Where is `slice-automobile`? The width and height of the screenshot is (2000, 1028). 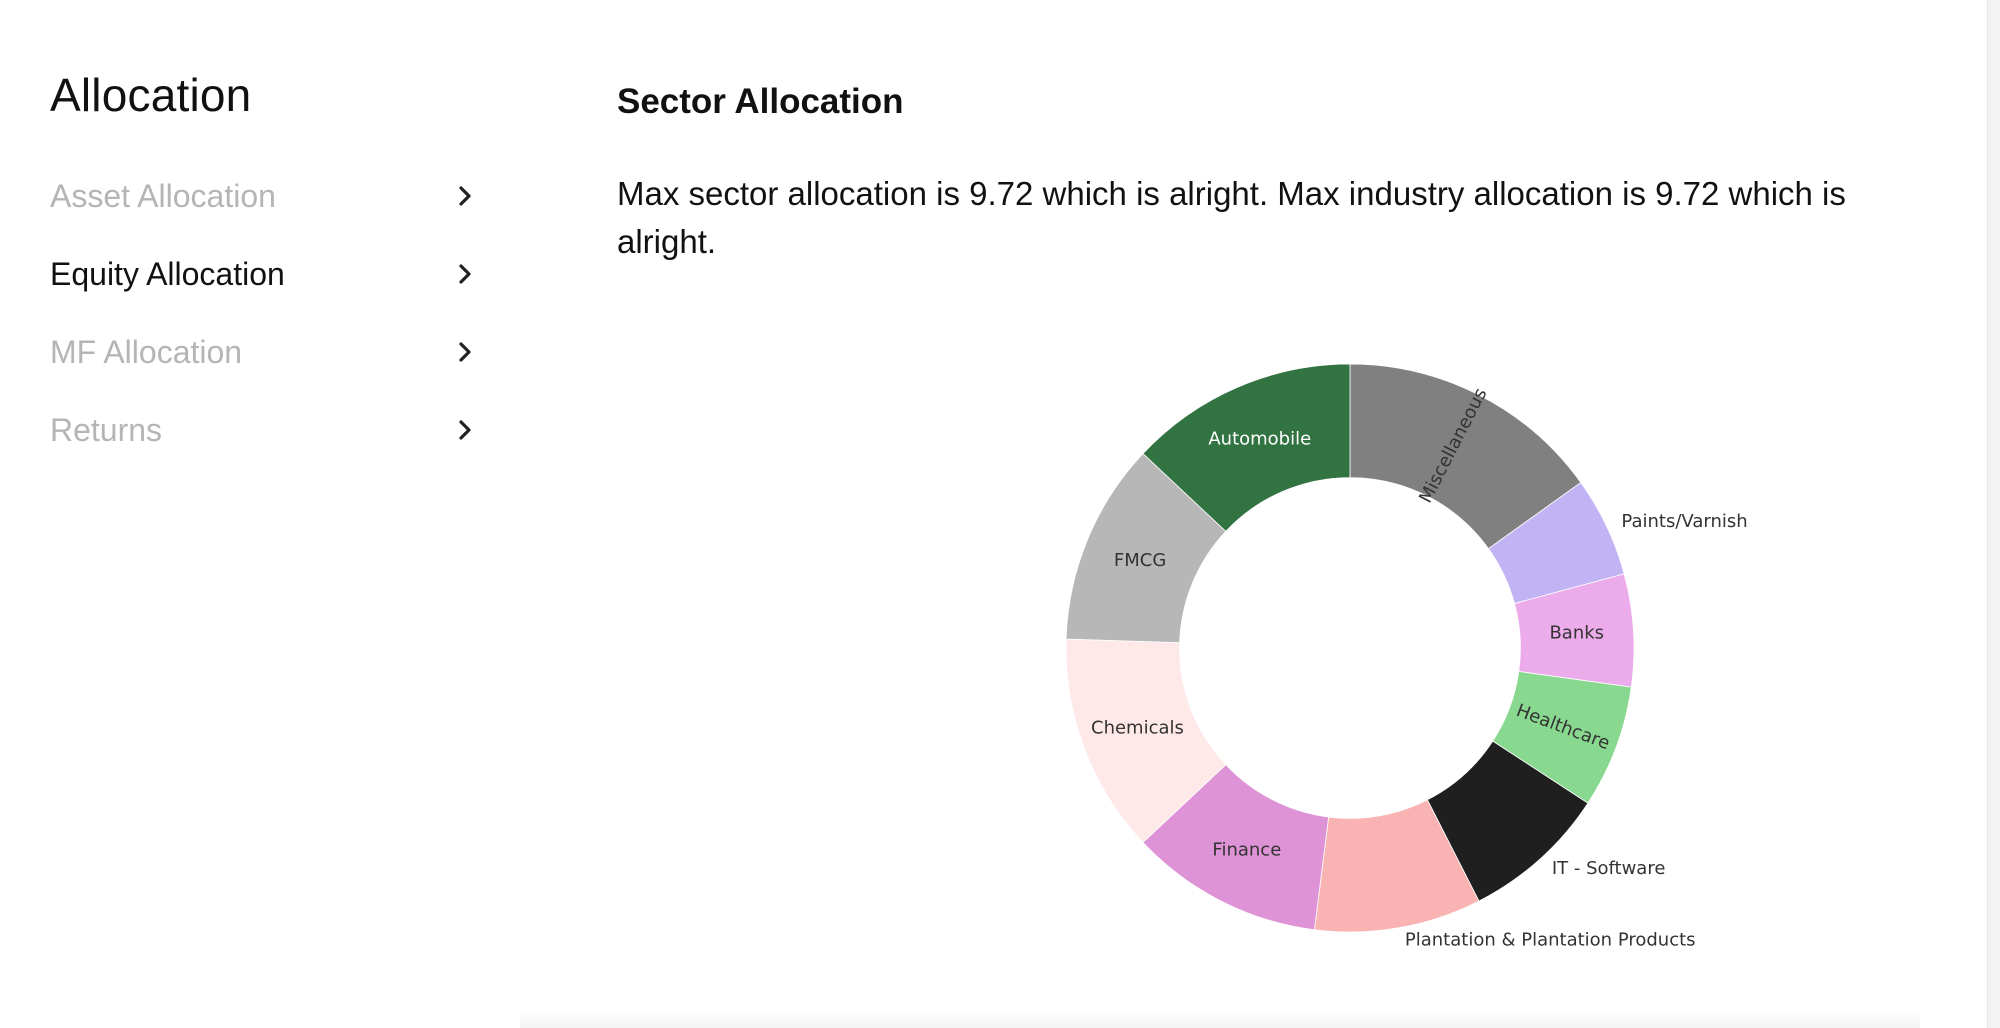 slice-automobile is located at coordinates (1246, 447).